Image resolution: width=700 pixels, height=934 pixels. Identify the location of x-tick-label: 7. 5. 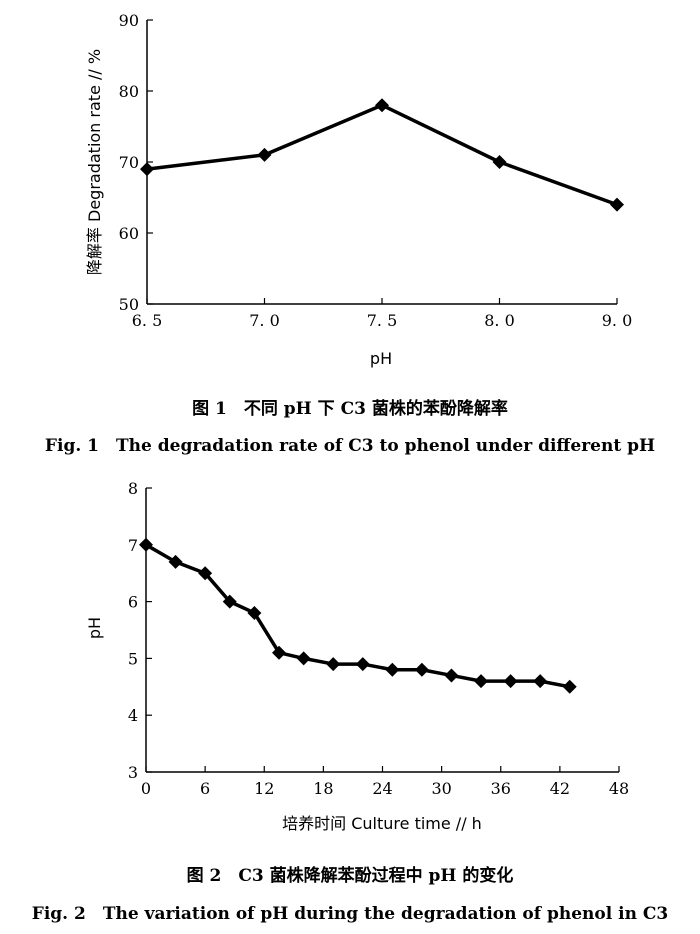
(382, 320).